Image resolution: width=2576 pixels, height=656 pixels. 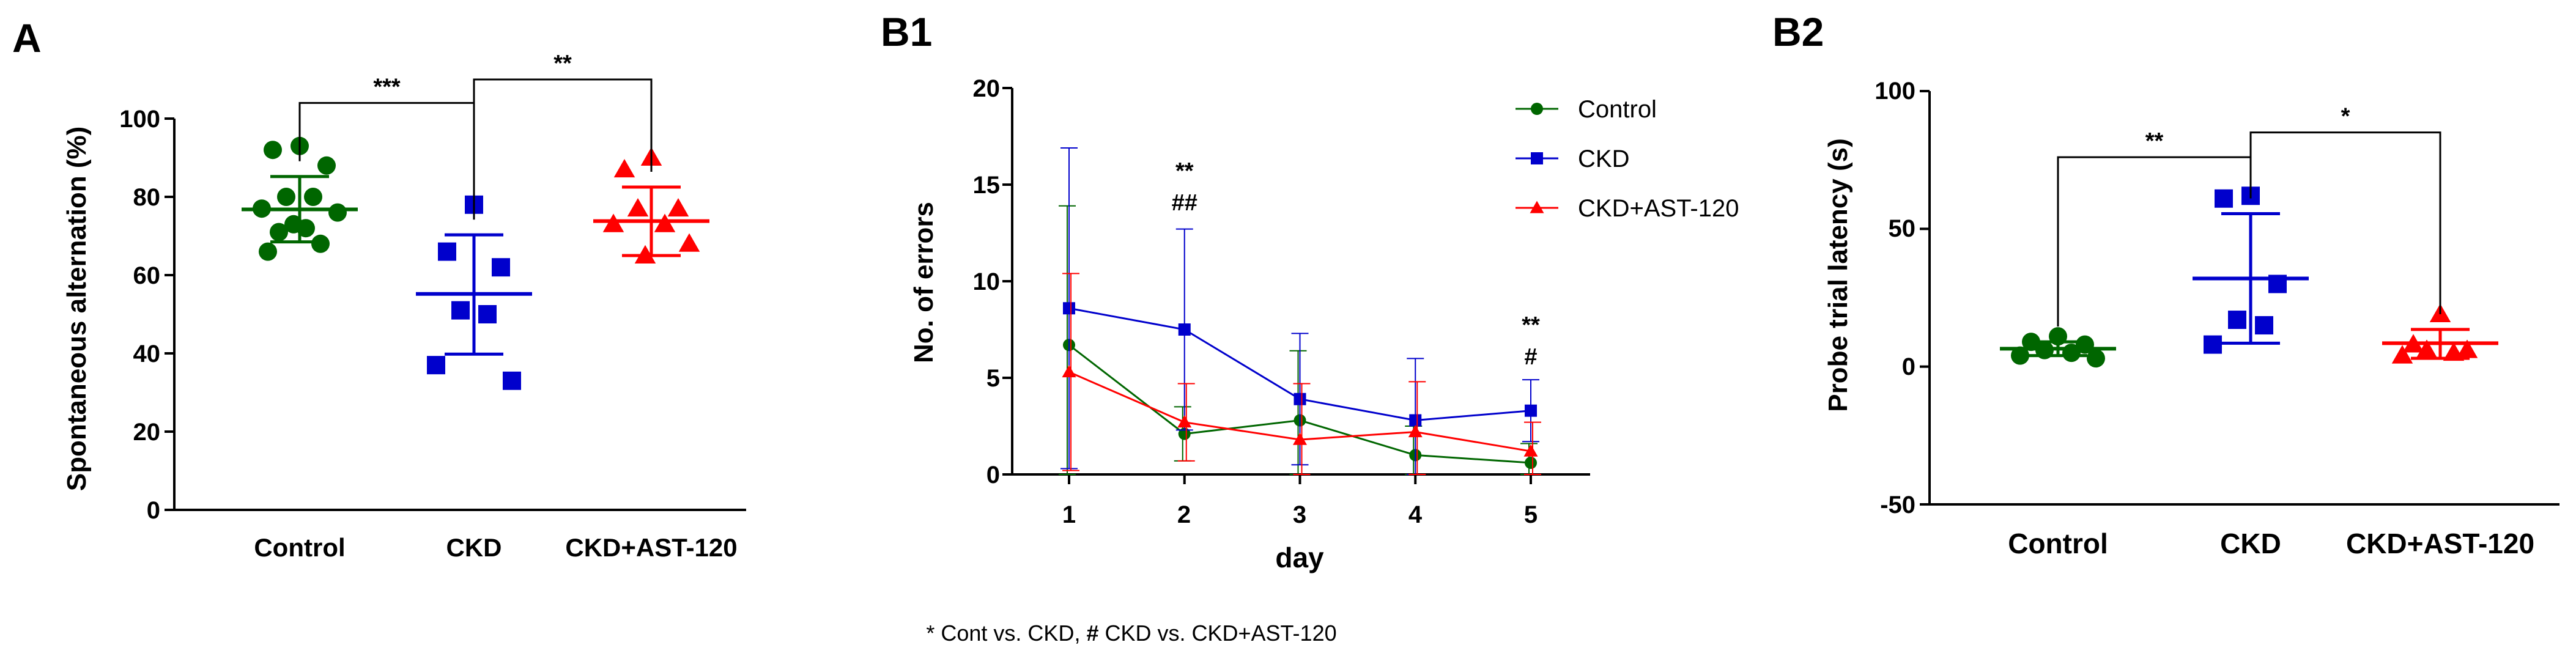 I want to click on panel-b2-label: B2, so click(x=1798, y=31).